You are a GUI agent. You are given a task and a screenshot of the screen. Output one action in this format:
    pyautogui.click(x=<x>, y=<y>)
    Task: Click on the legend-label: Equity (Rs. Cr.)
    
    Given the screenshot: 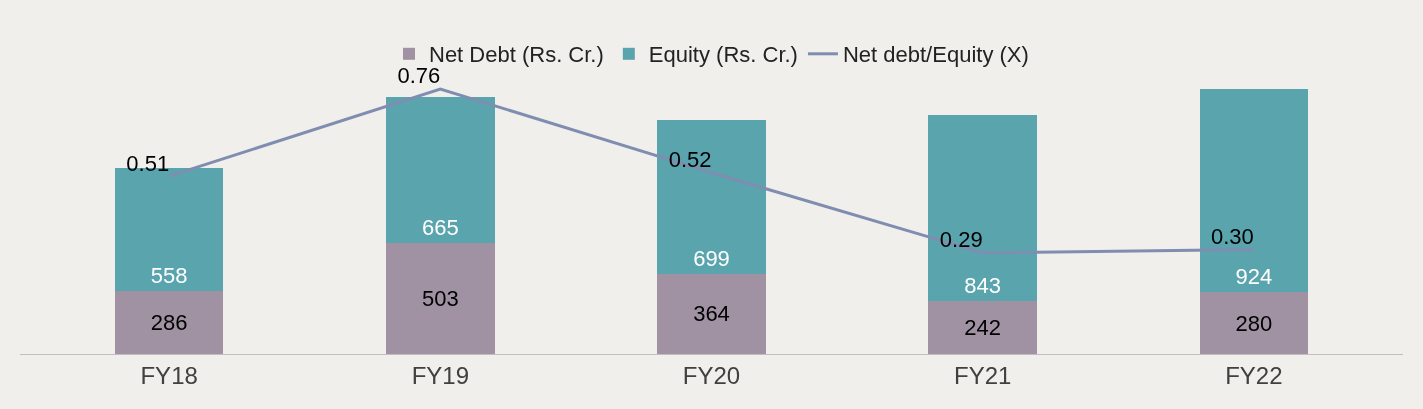 What is the action you would take?
    pyautogui.click(x=723, y=55)
    